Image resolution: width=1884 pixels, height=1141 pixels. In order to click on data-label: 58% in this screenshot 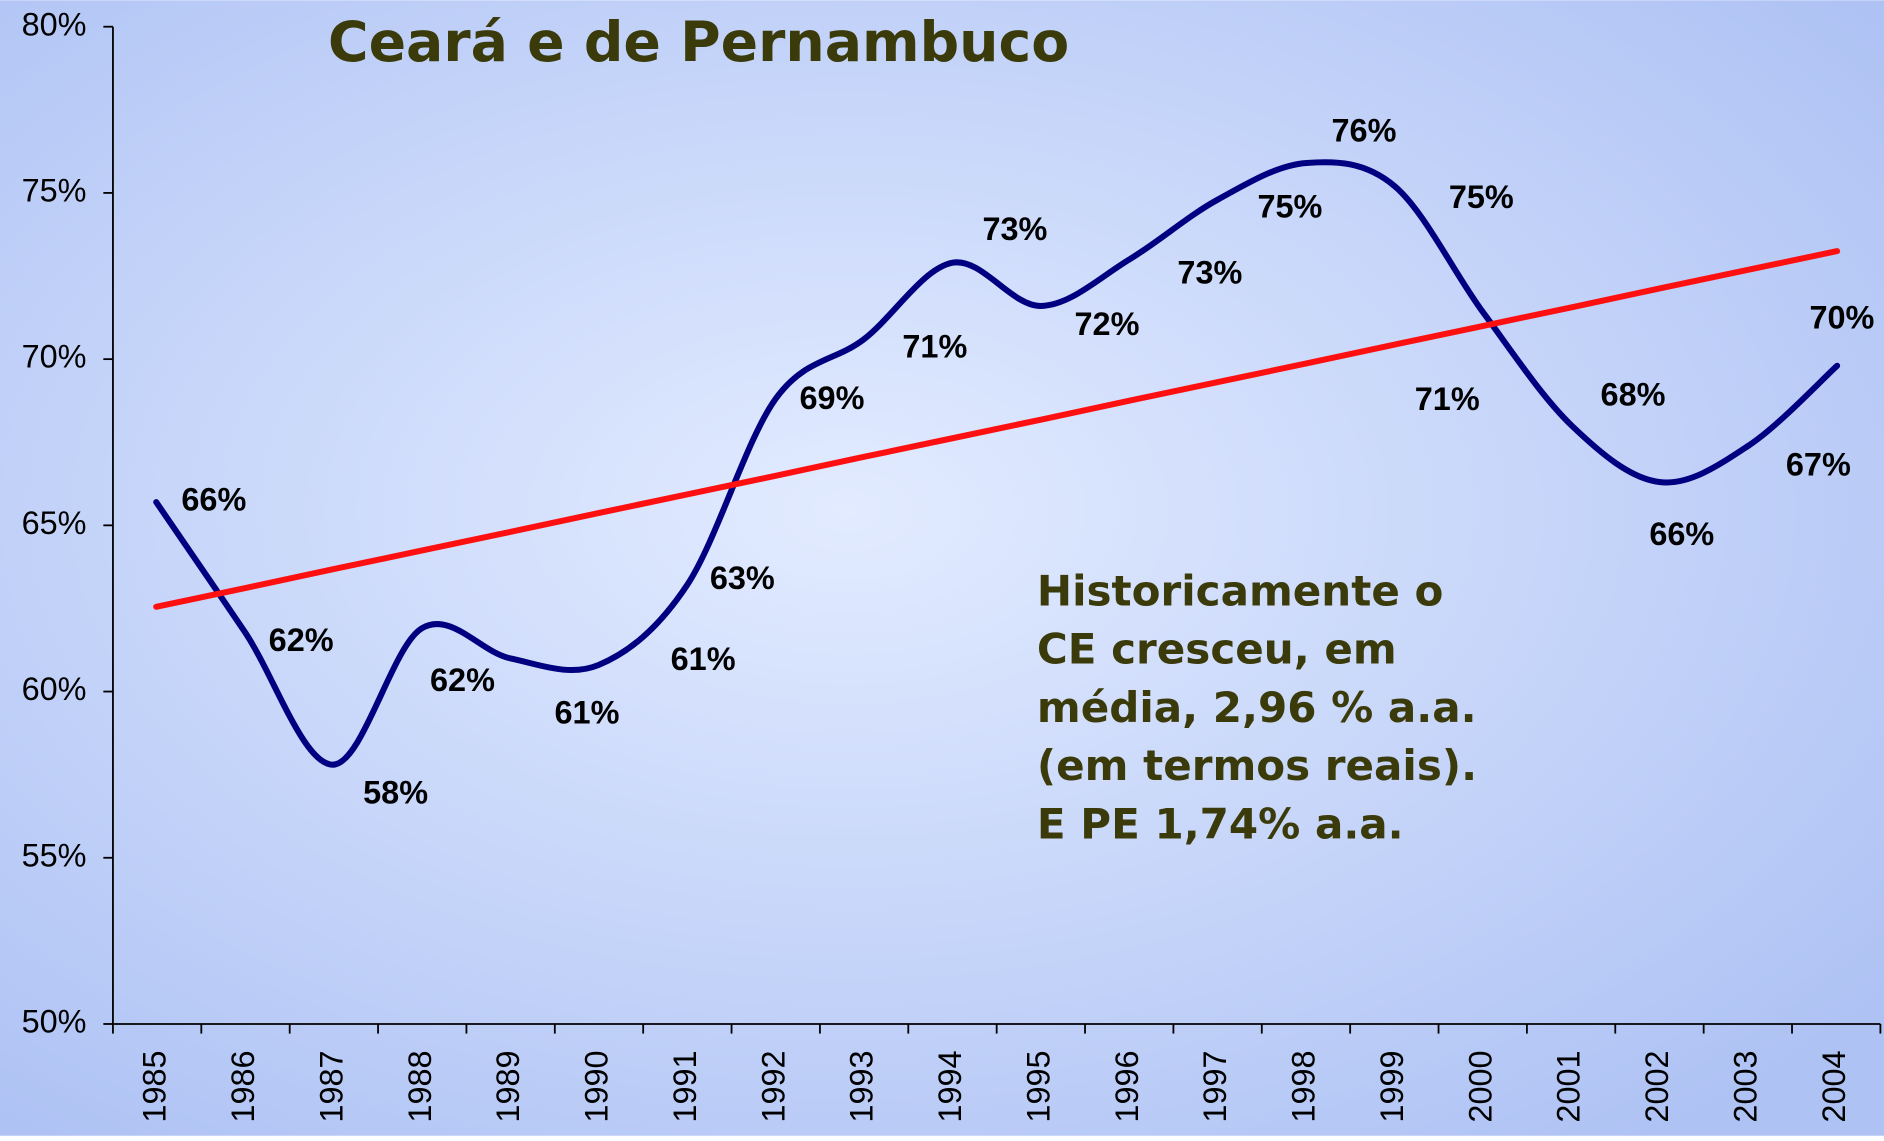, I will do `click(395, 792)`.